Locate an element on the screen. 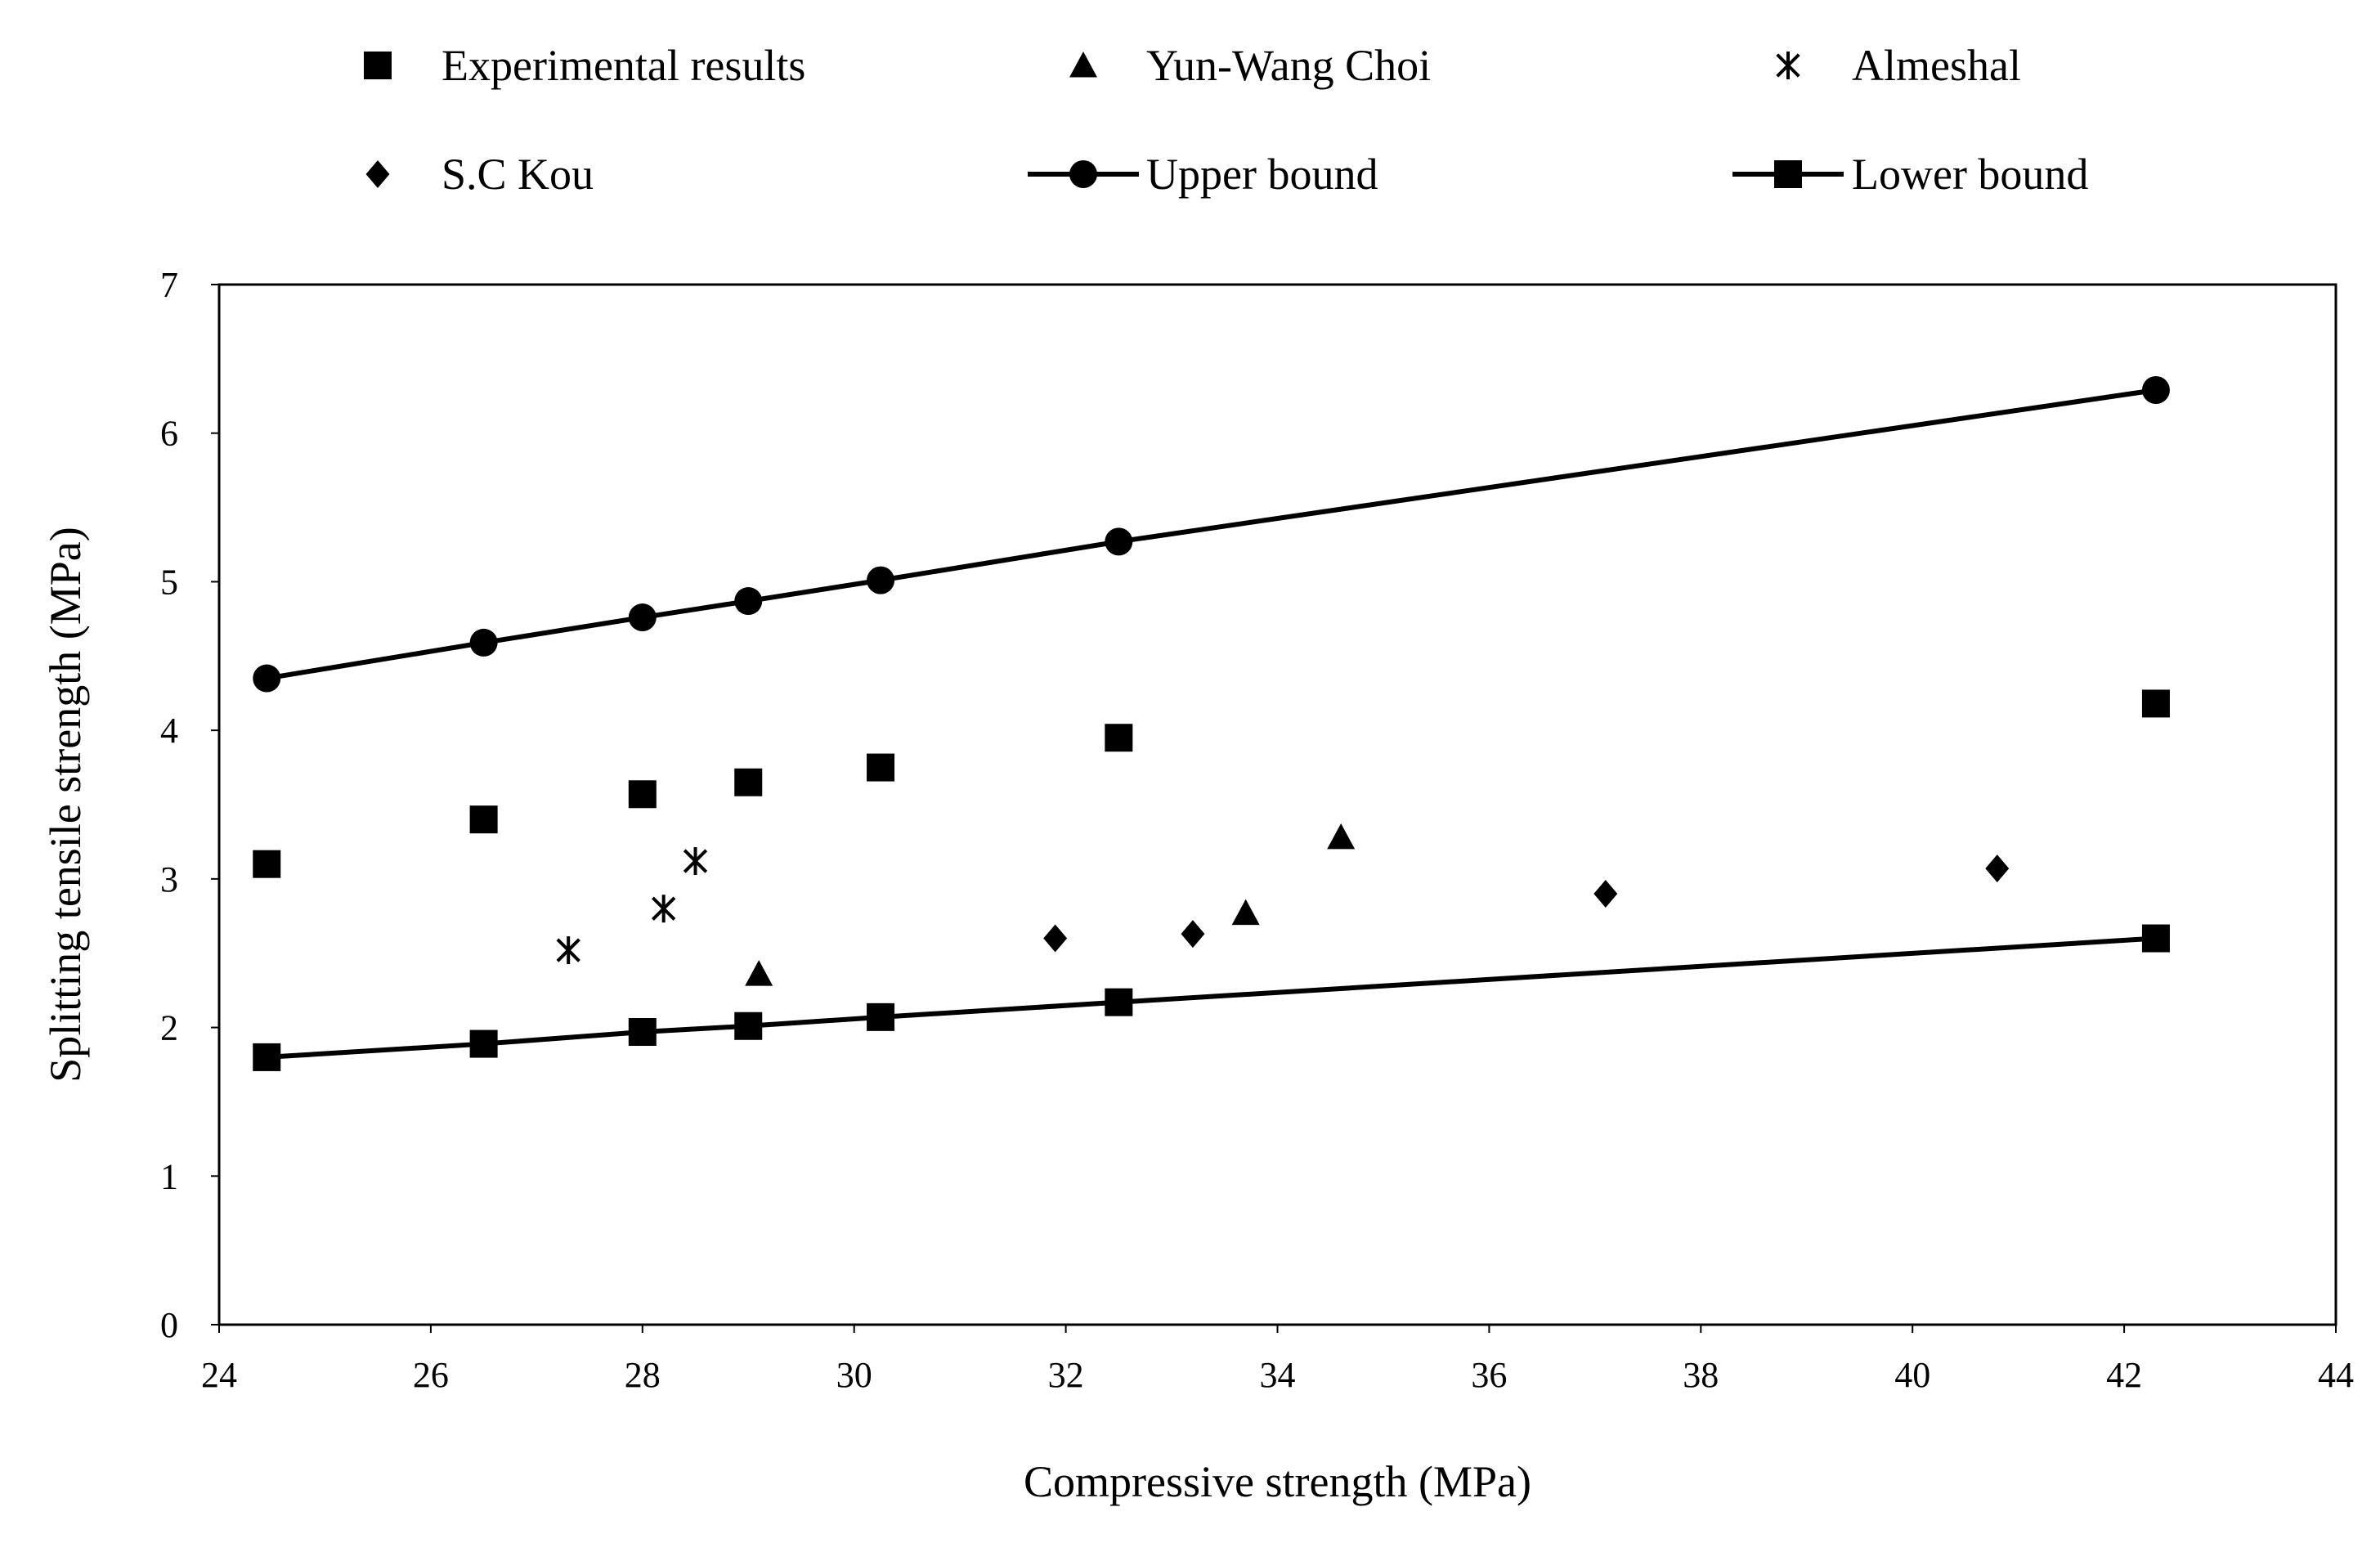 This screenshot has height=1543, width=2380. legend-label: Almeshal is located at coordinates (1937, 65).